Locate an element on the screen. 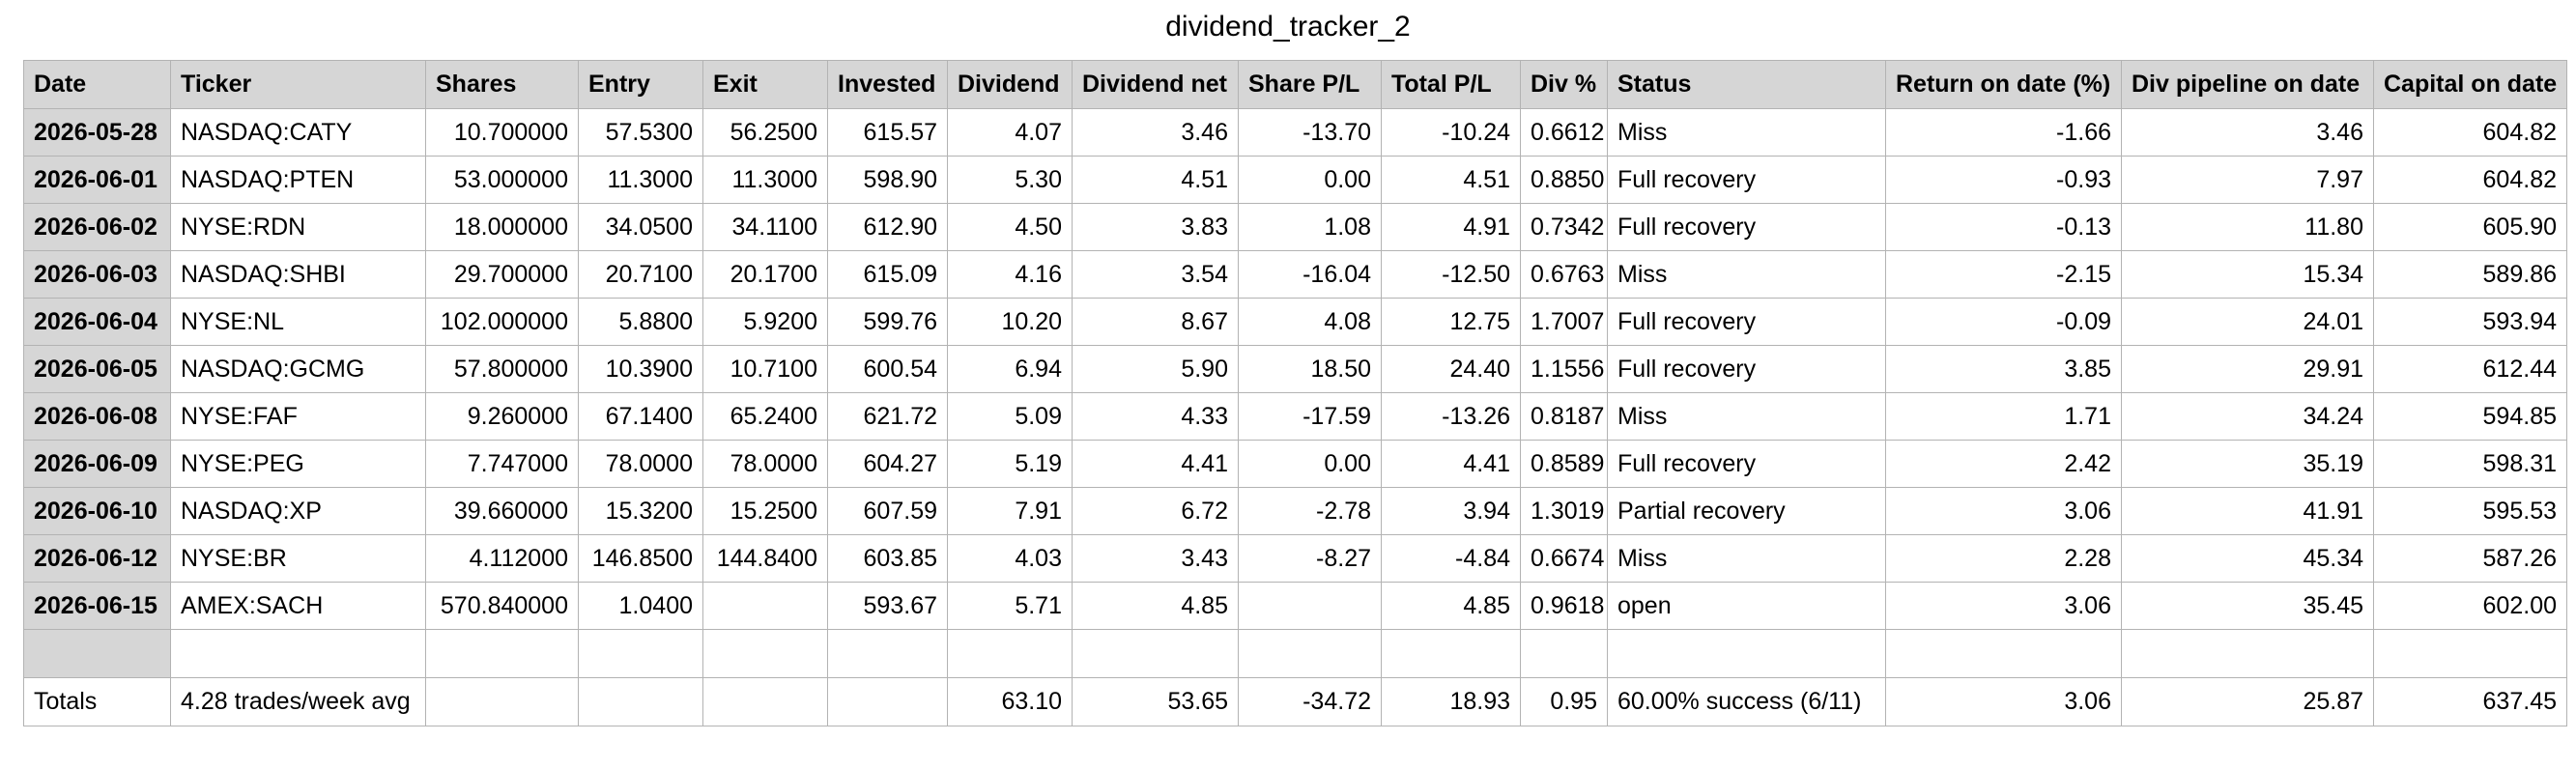  table-cell: 4.51 is located at coordinates (1155, 180).